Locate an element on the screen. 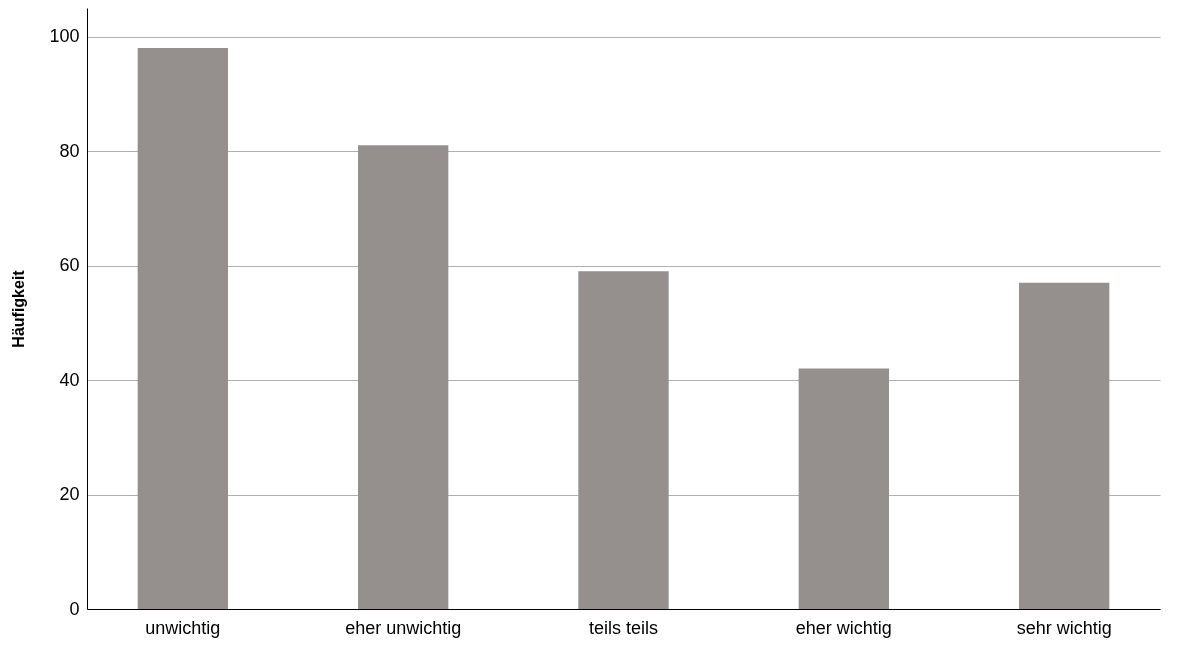  y-axis-title: Häufigkeit is located at coordinates (19, 308).